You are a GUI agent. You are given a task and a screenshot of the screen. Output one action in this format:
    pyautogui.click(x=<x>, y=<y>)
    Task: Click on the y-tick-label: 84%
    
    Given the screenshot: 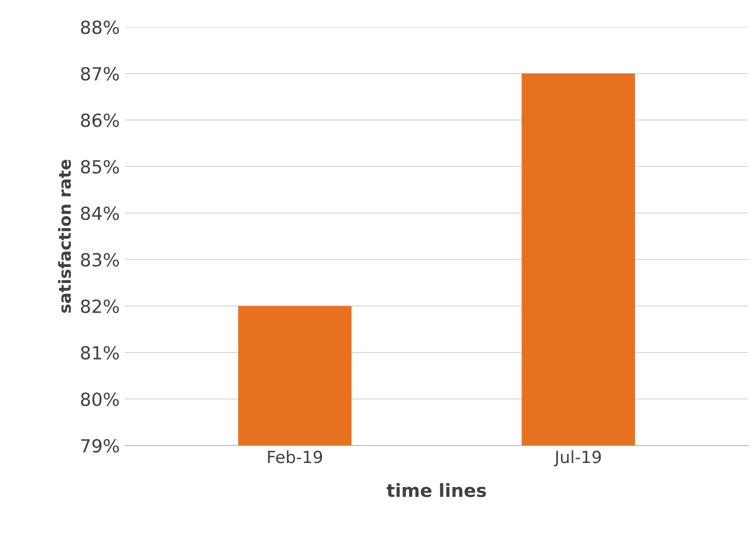 What is the action you would take?
    pyautogui.click(x=99, y=213)
    